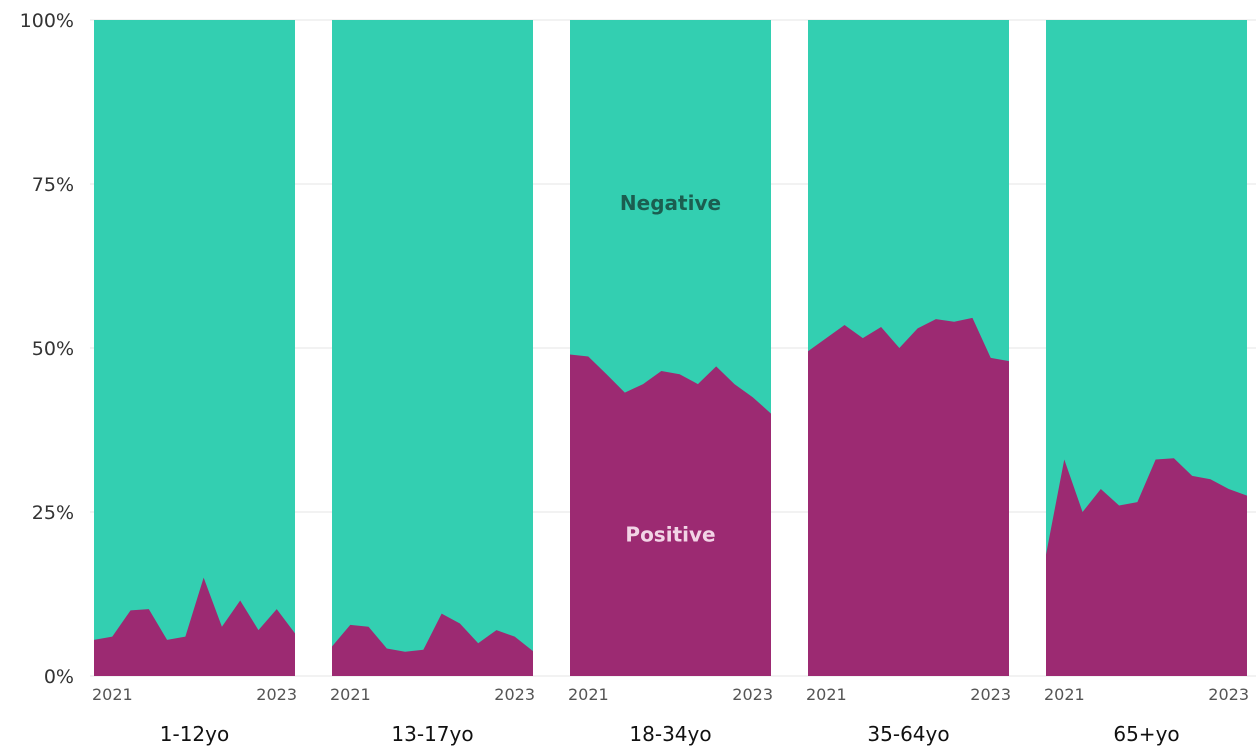 This screenshot has width=1260, height=749. I want to click on panel-label: 18-34yo, so click(670, 734).